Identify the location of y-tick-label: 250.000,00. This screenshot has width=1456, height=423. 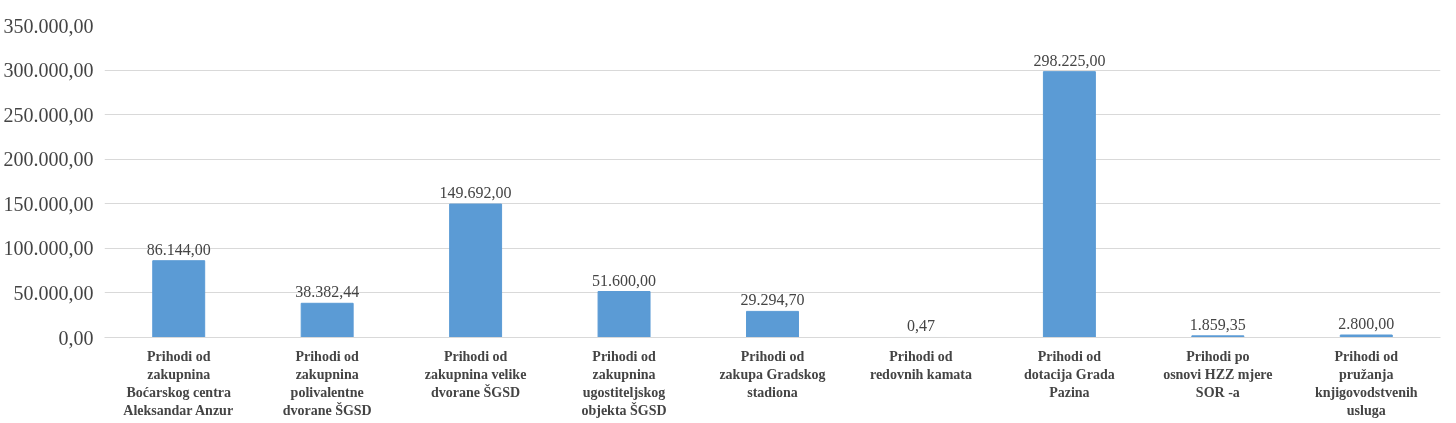
(48, 114).